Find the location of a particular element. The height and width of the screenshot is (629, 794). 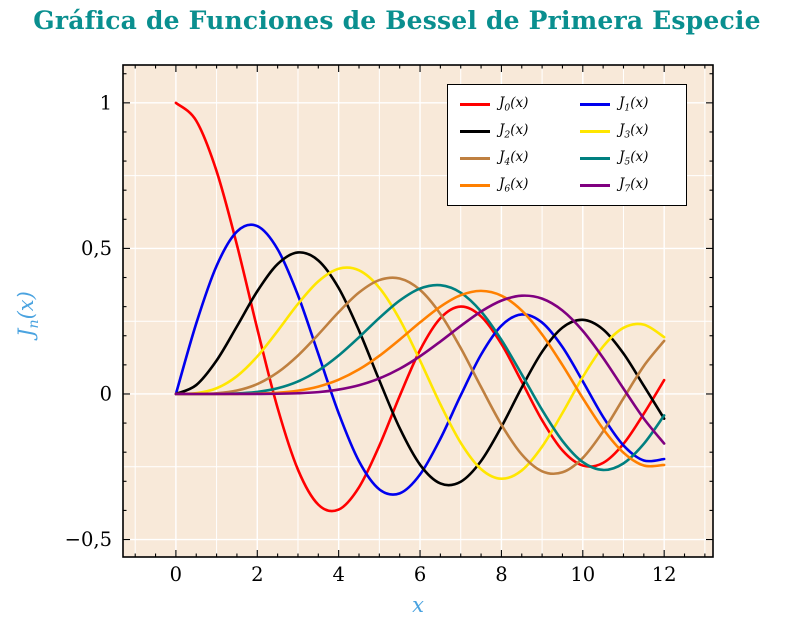

legend-item-J6: J6(x) is located at coordinates (507, 185).